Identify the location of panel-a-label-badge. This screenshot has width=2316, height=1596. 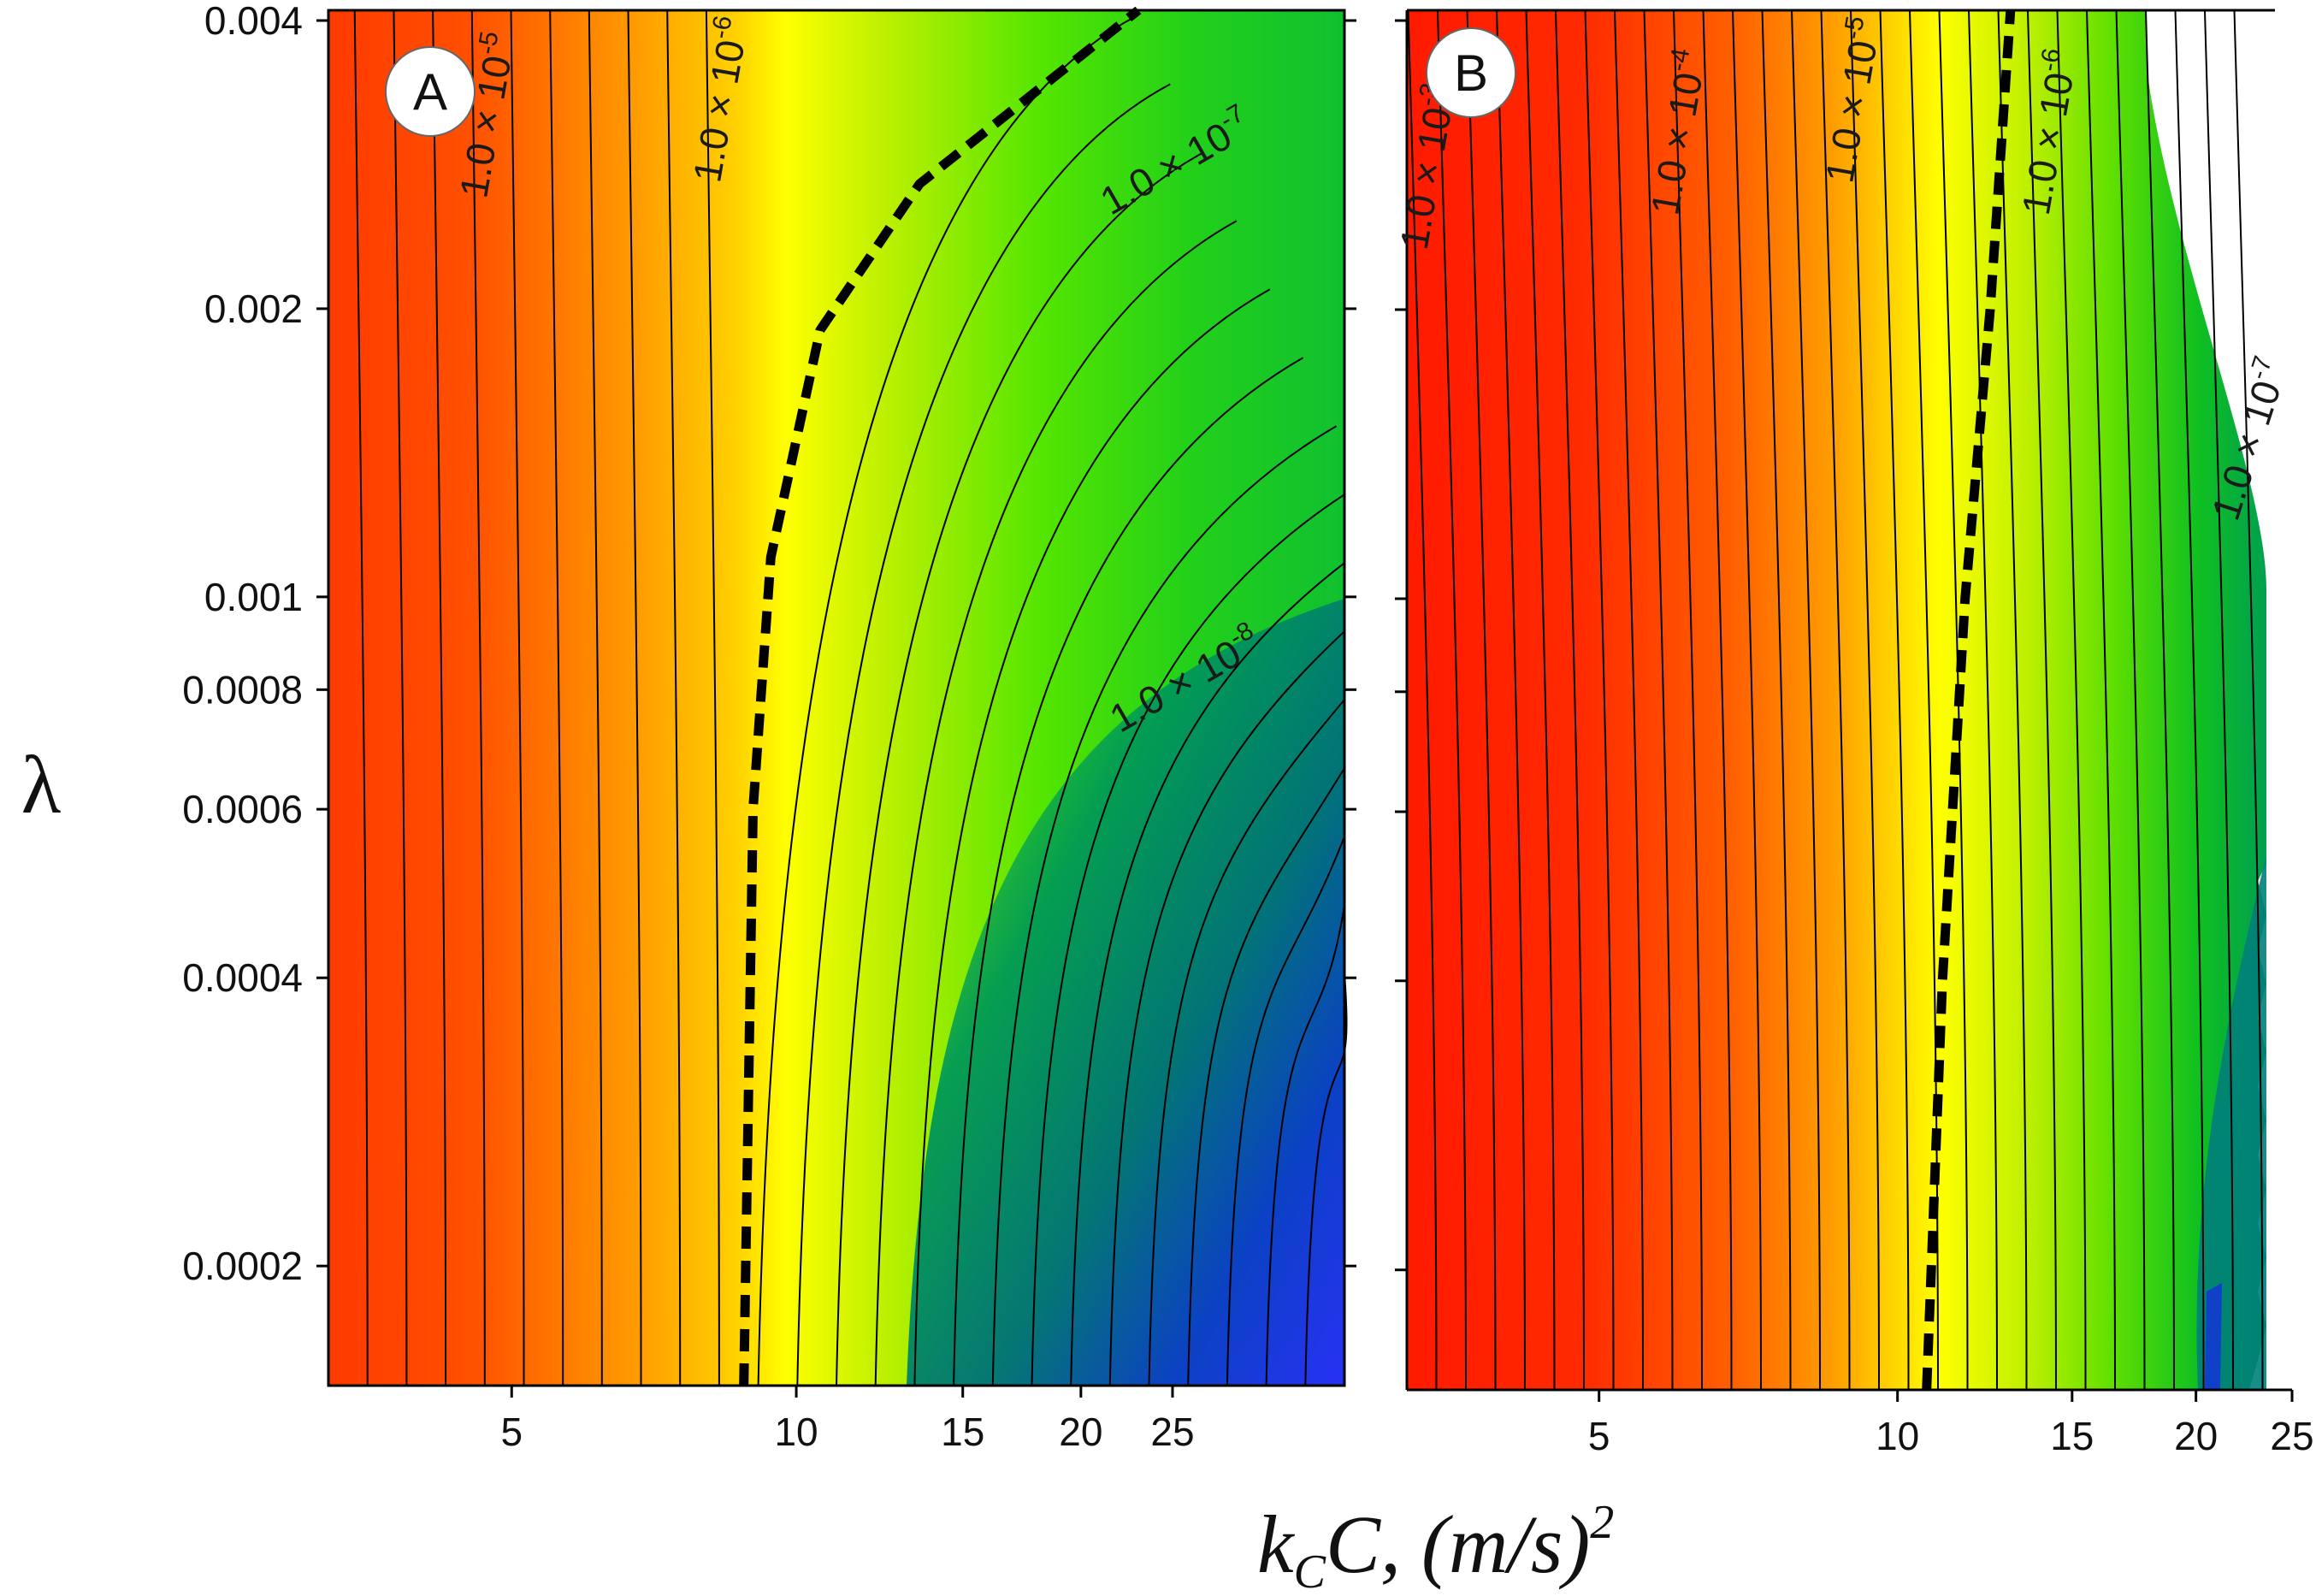
(430, 91).